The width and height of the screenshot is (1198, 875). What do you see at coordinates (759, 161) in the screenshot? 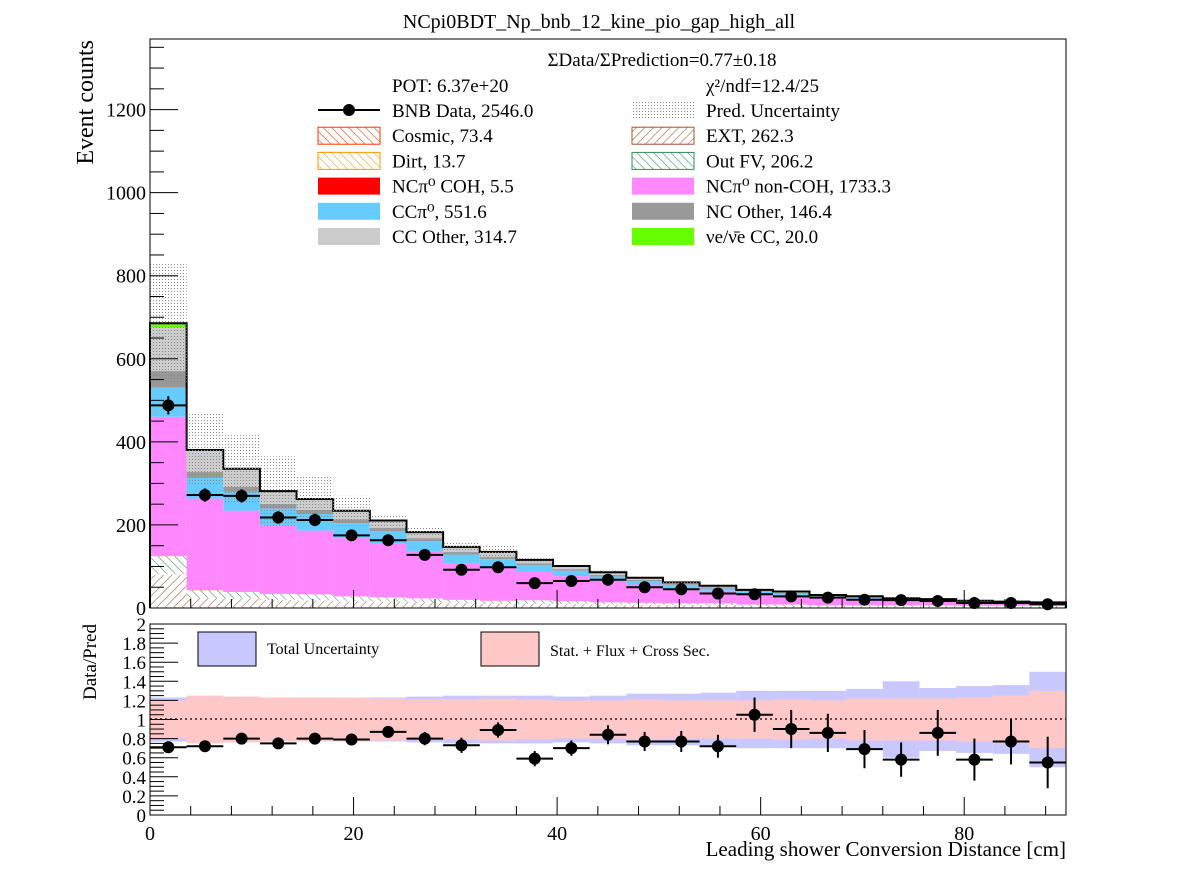
I see `legend-label-outfv: Out FV, 206.2` at bounding box center [759, 161].